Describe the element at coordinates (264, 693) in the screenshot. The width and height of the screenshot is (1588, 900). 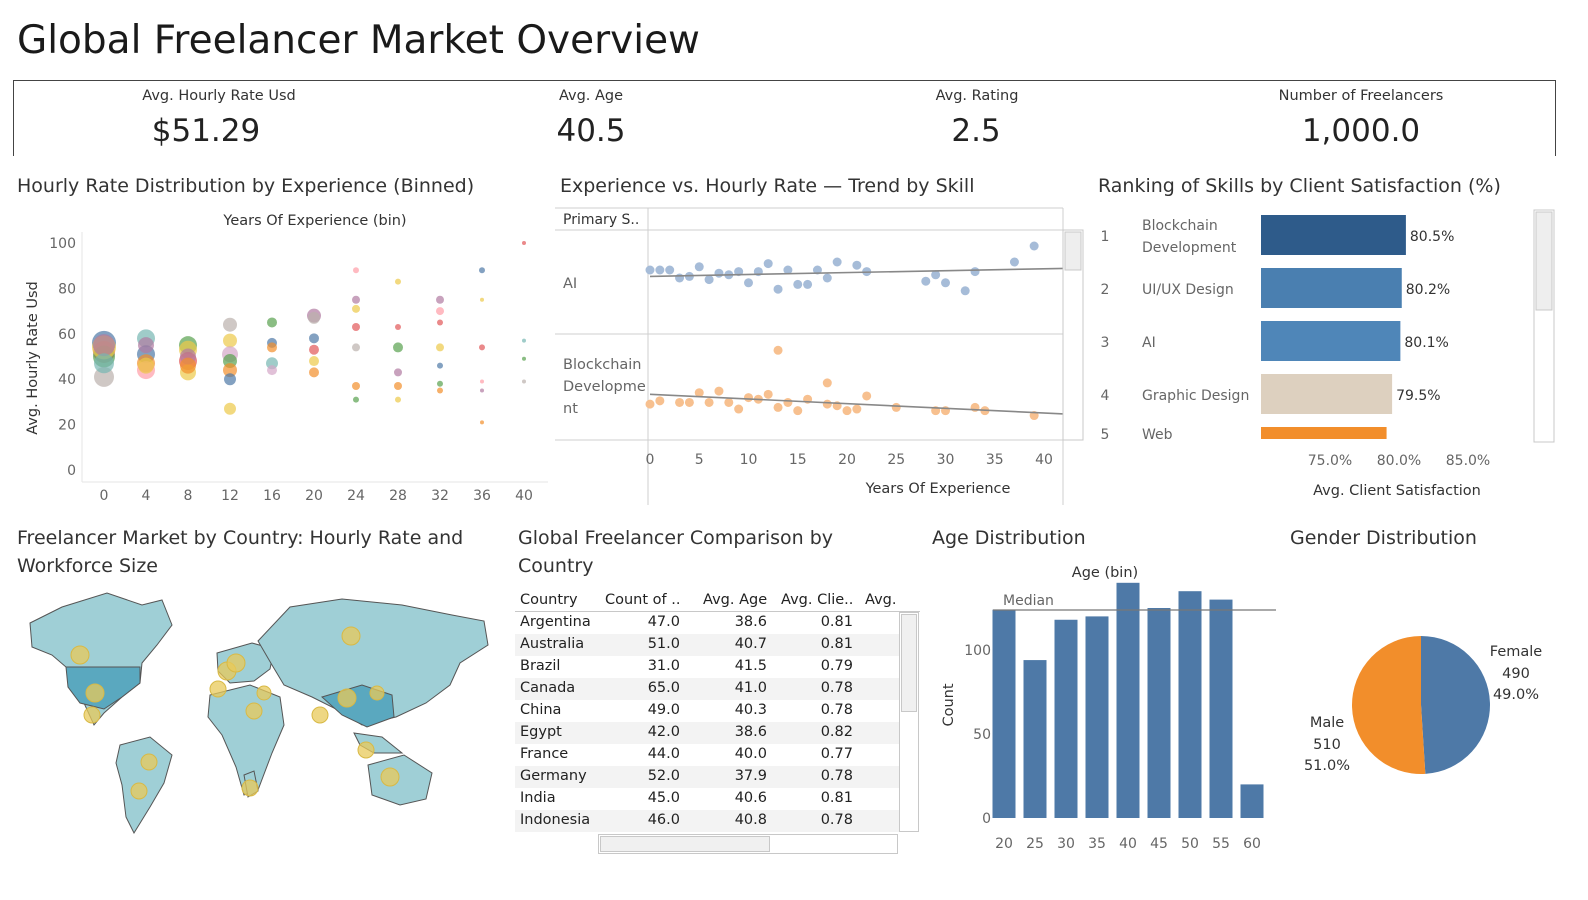
I see `map-point-egypt` at that location.